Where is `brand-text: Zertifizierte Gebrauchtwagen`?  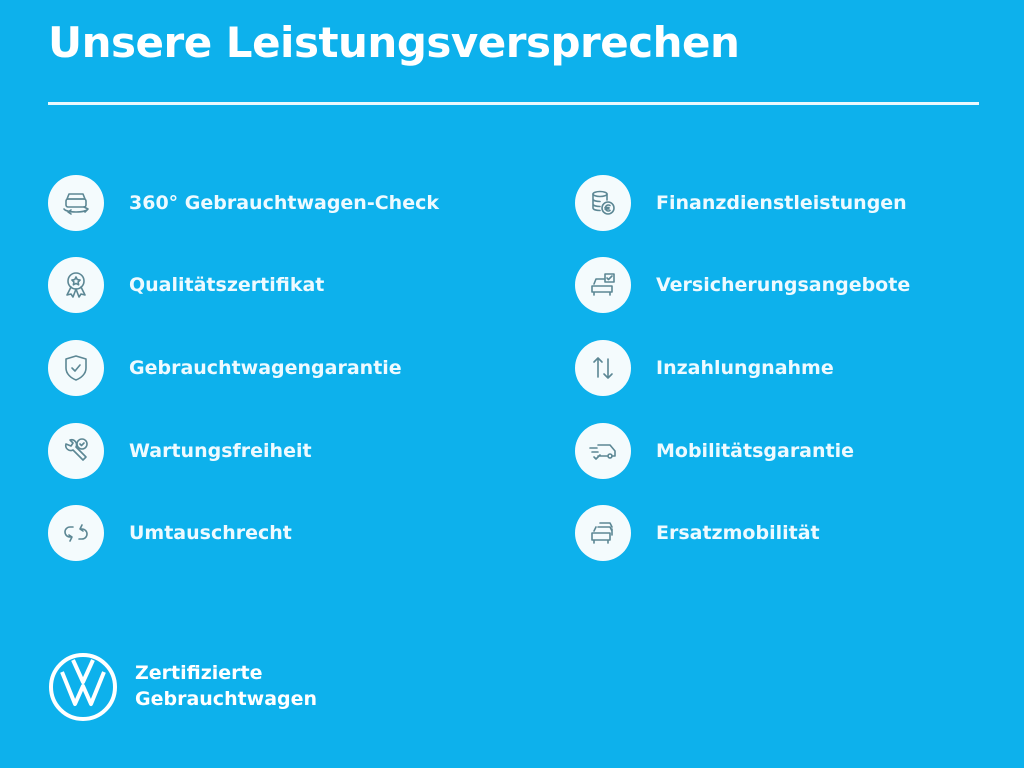
brand-text: Zertifizierte Gebrauchtwagen is located at coordinates (226, 686).